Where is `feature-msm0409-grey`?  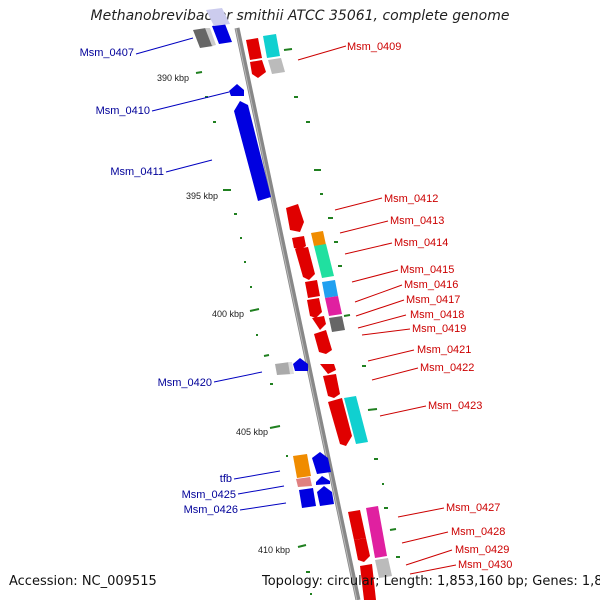 feature-msm0409-grey is located at coordinates (276, 66).